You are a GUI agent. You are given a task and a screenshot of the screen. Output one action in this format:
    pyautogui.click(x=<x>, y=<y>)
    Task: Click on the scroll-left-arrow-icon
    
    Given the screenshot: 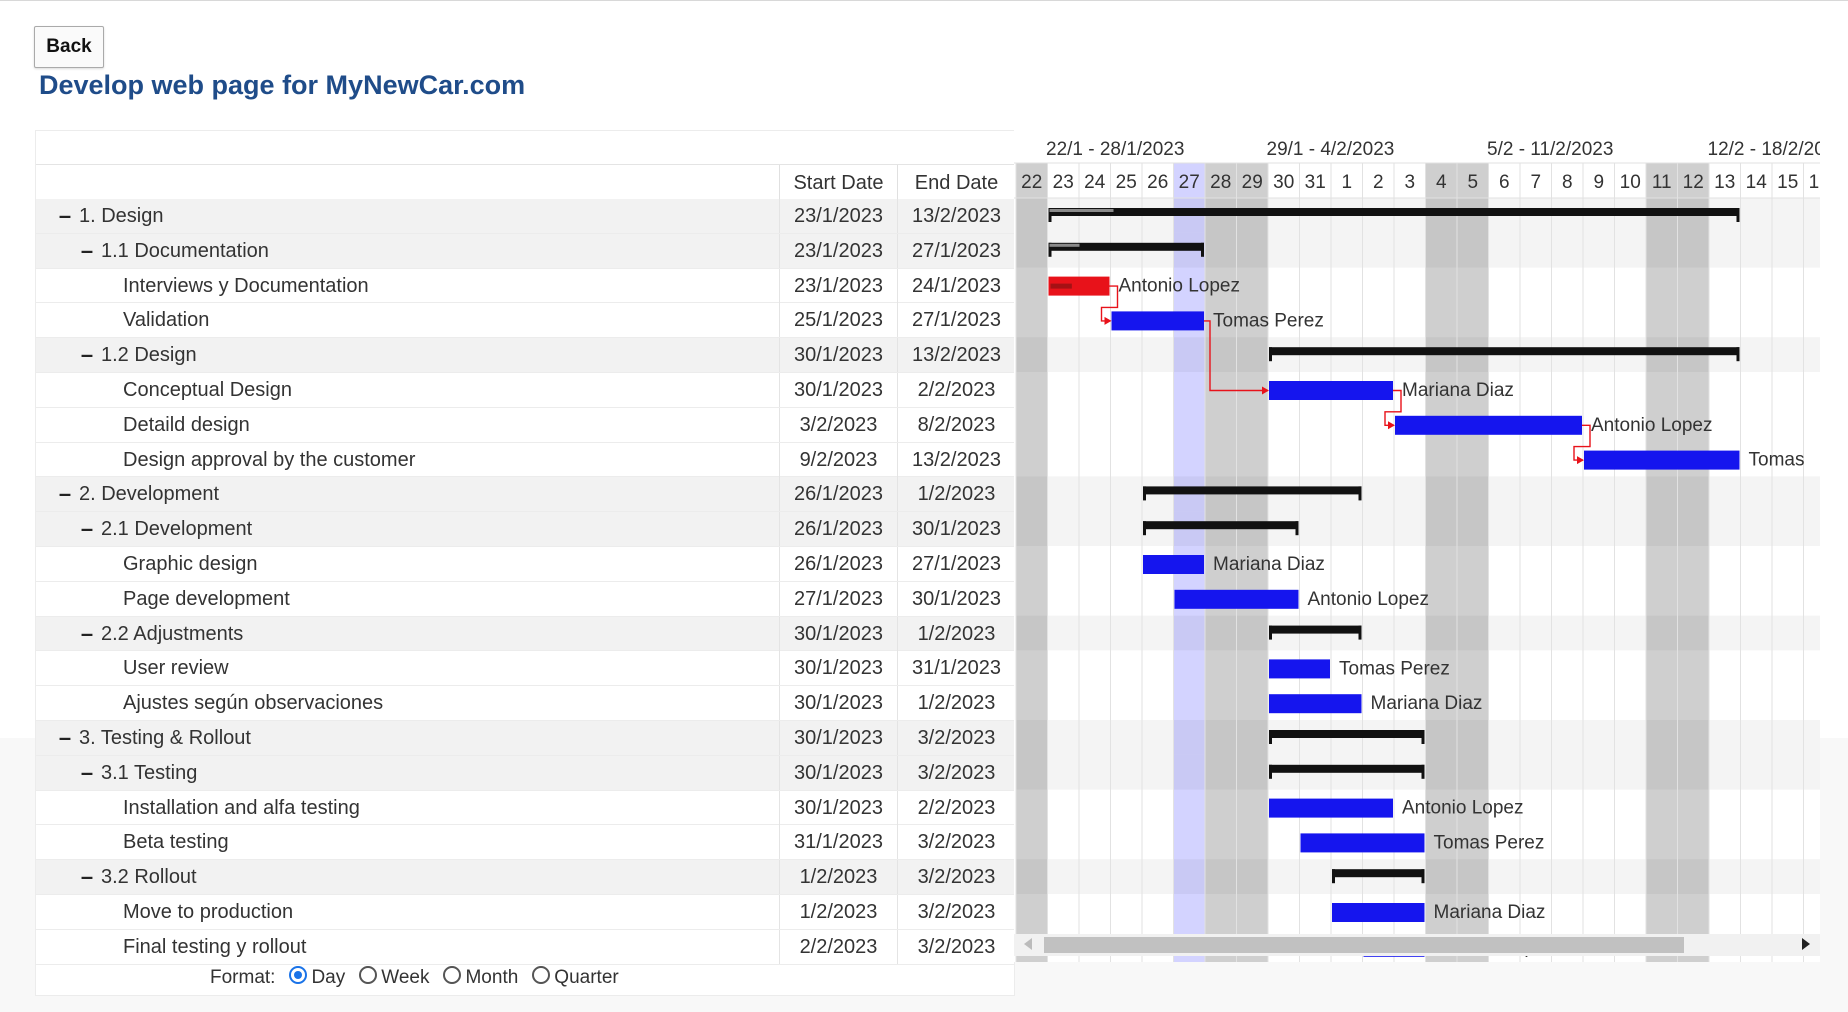 What is the action you would take?
    pyautogui.click(x=1028, y=944)
    